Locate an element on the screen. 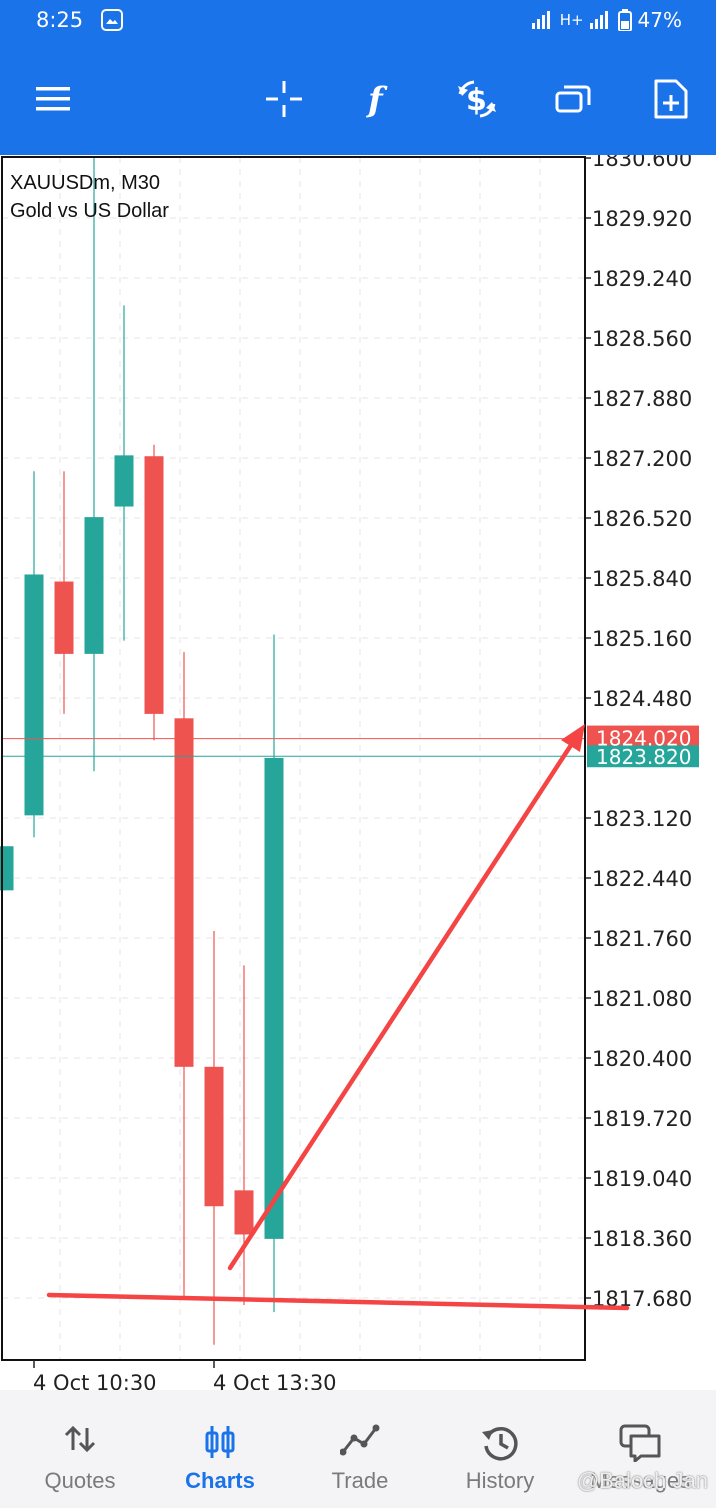 Image resolution: width=716 pixels, height=1508 pixels. y-tick-label: 1827.200 is located at coordinates (642, 459).